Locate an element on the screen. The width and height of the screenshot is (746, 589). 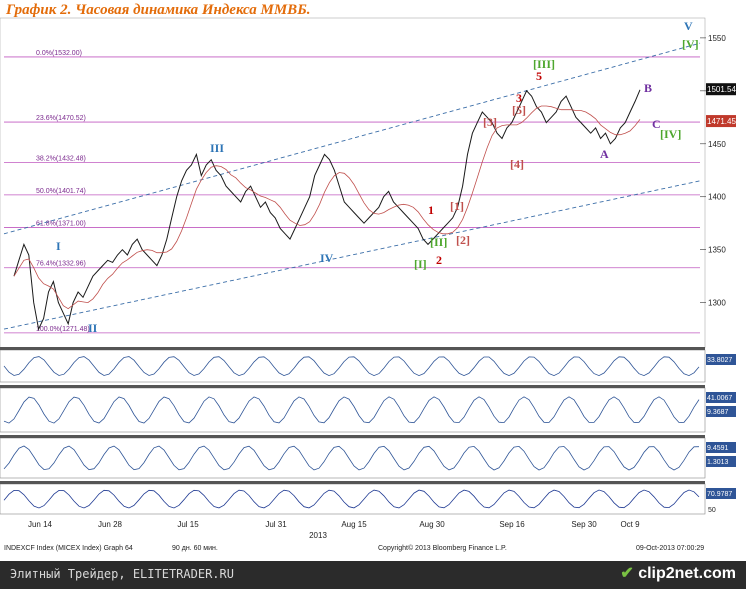
wave-label: [III] is located at coordinates (544, 64).